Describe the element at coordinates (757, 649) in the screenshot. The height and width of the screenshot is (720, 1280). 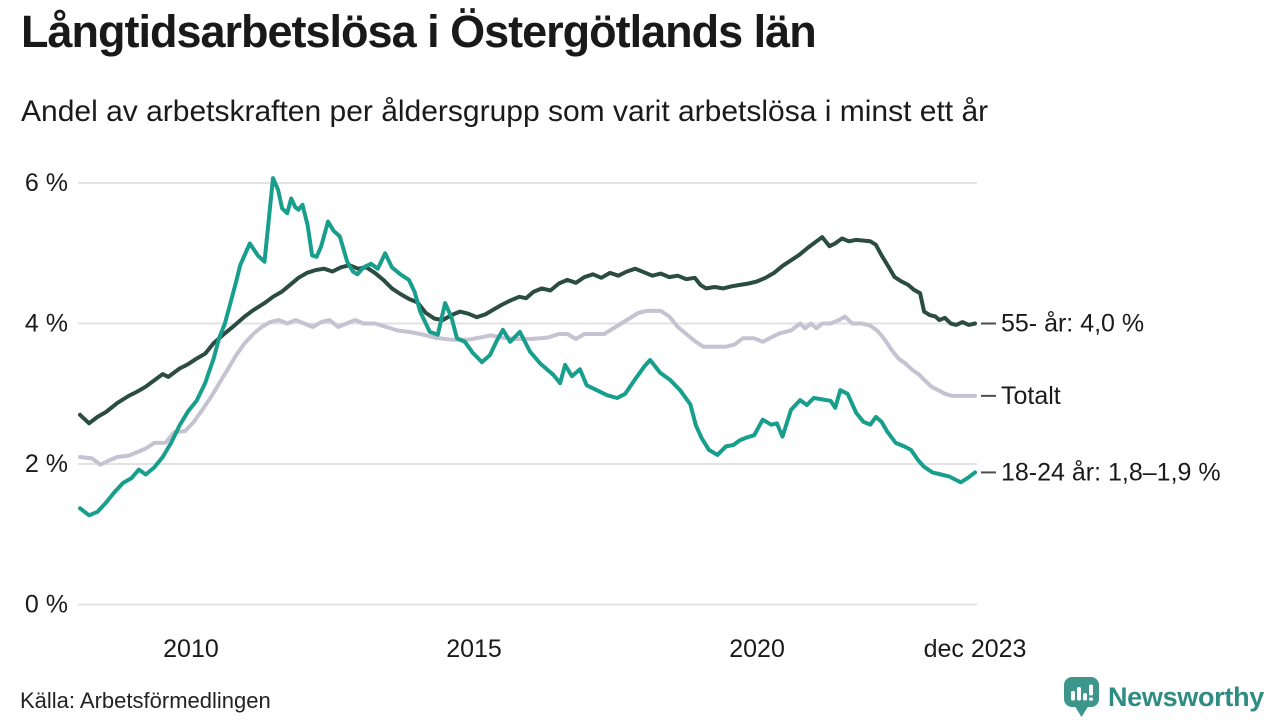
I see `x-tick-label: 2020` at that location.